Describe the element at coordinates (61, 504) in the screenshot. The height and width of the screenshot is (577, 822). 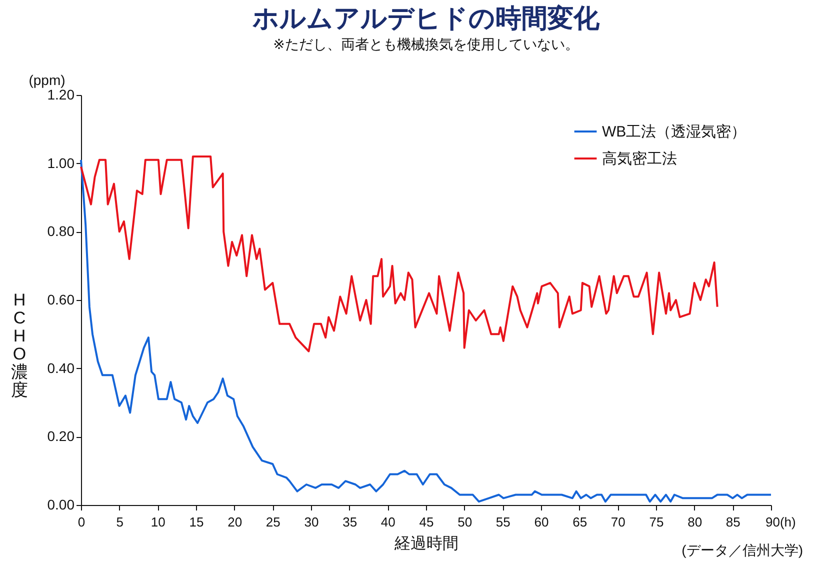
I see `y-tick-label: 0.00` at that location.